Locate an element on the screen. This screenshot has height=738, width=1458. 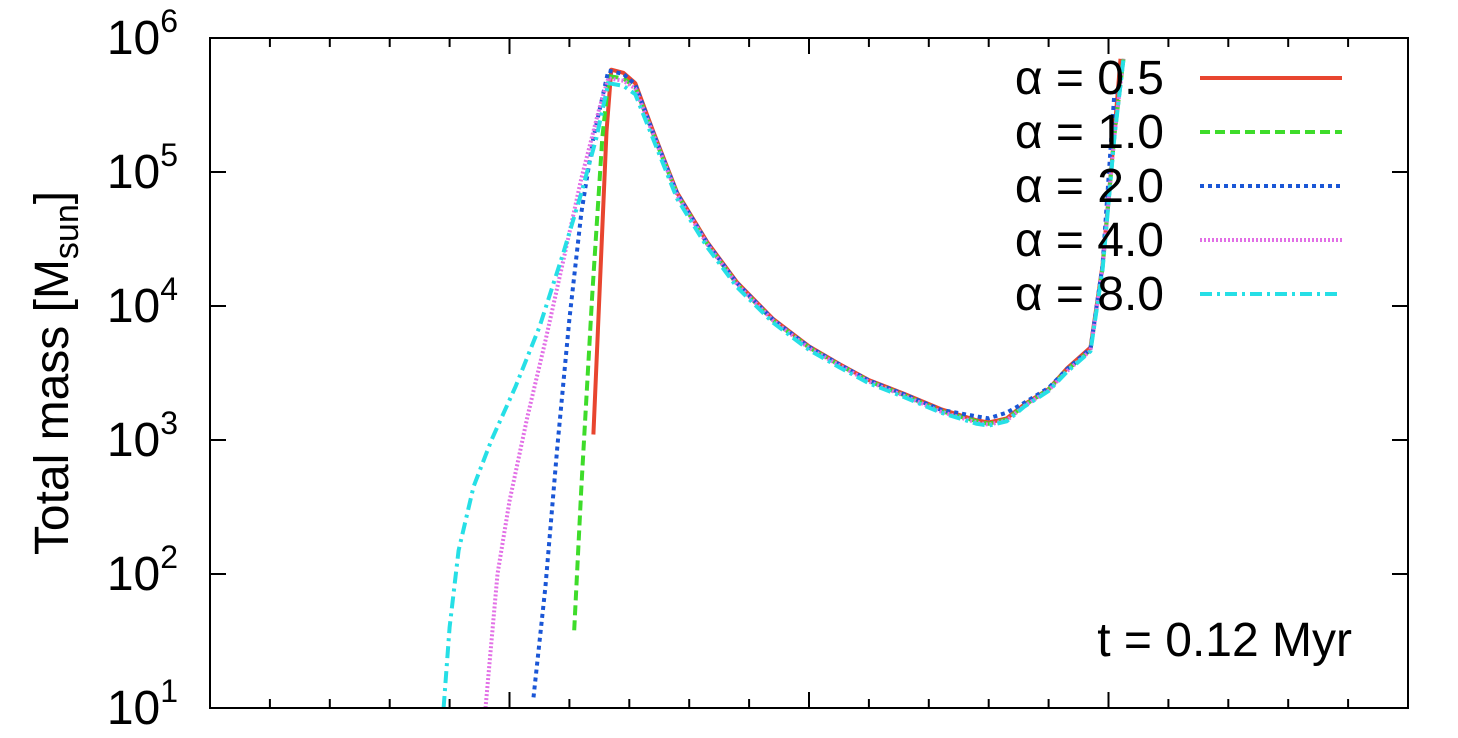
y-tick-label: 10³ is located at coordinates (142, 436).